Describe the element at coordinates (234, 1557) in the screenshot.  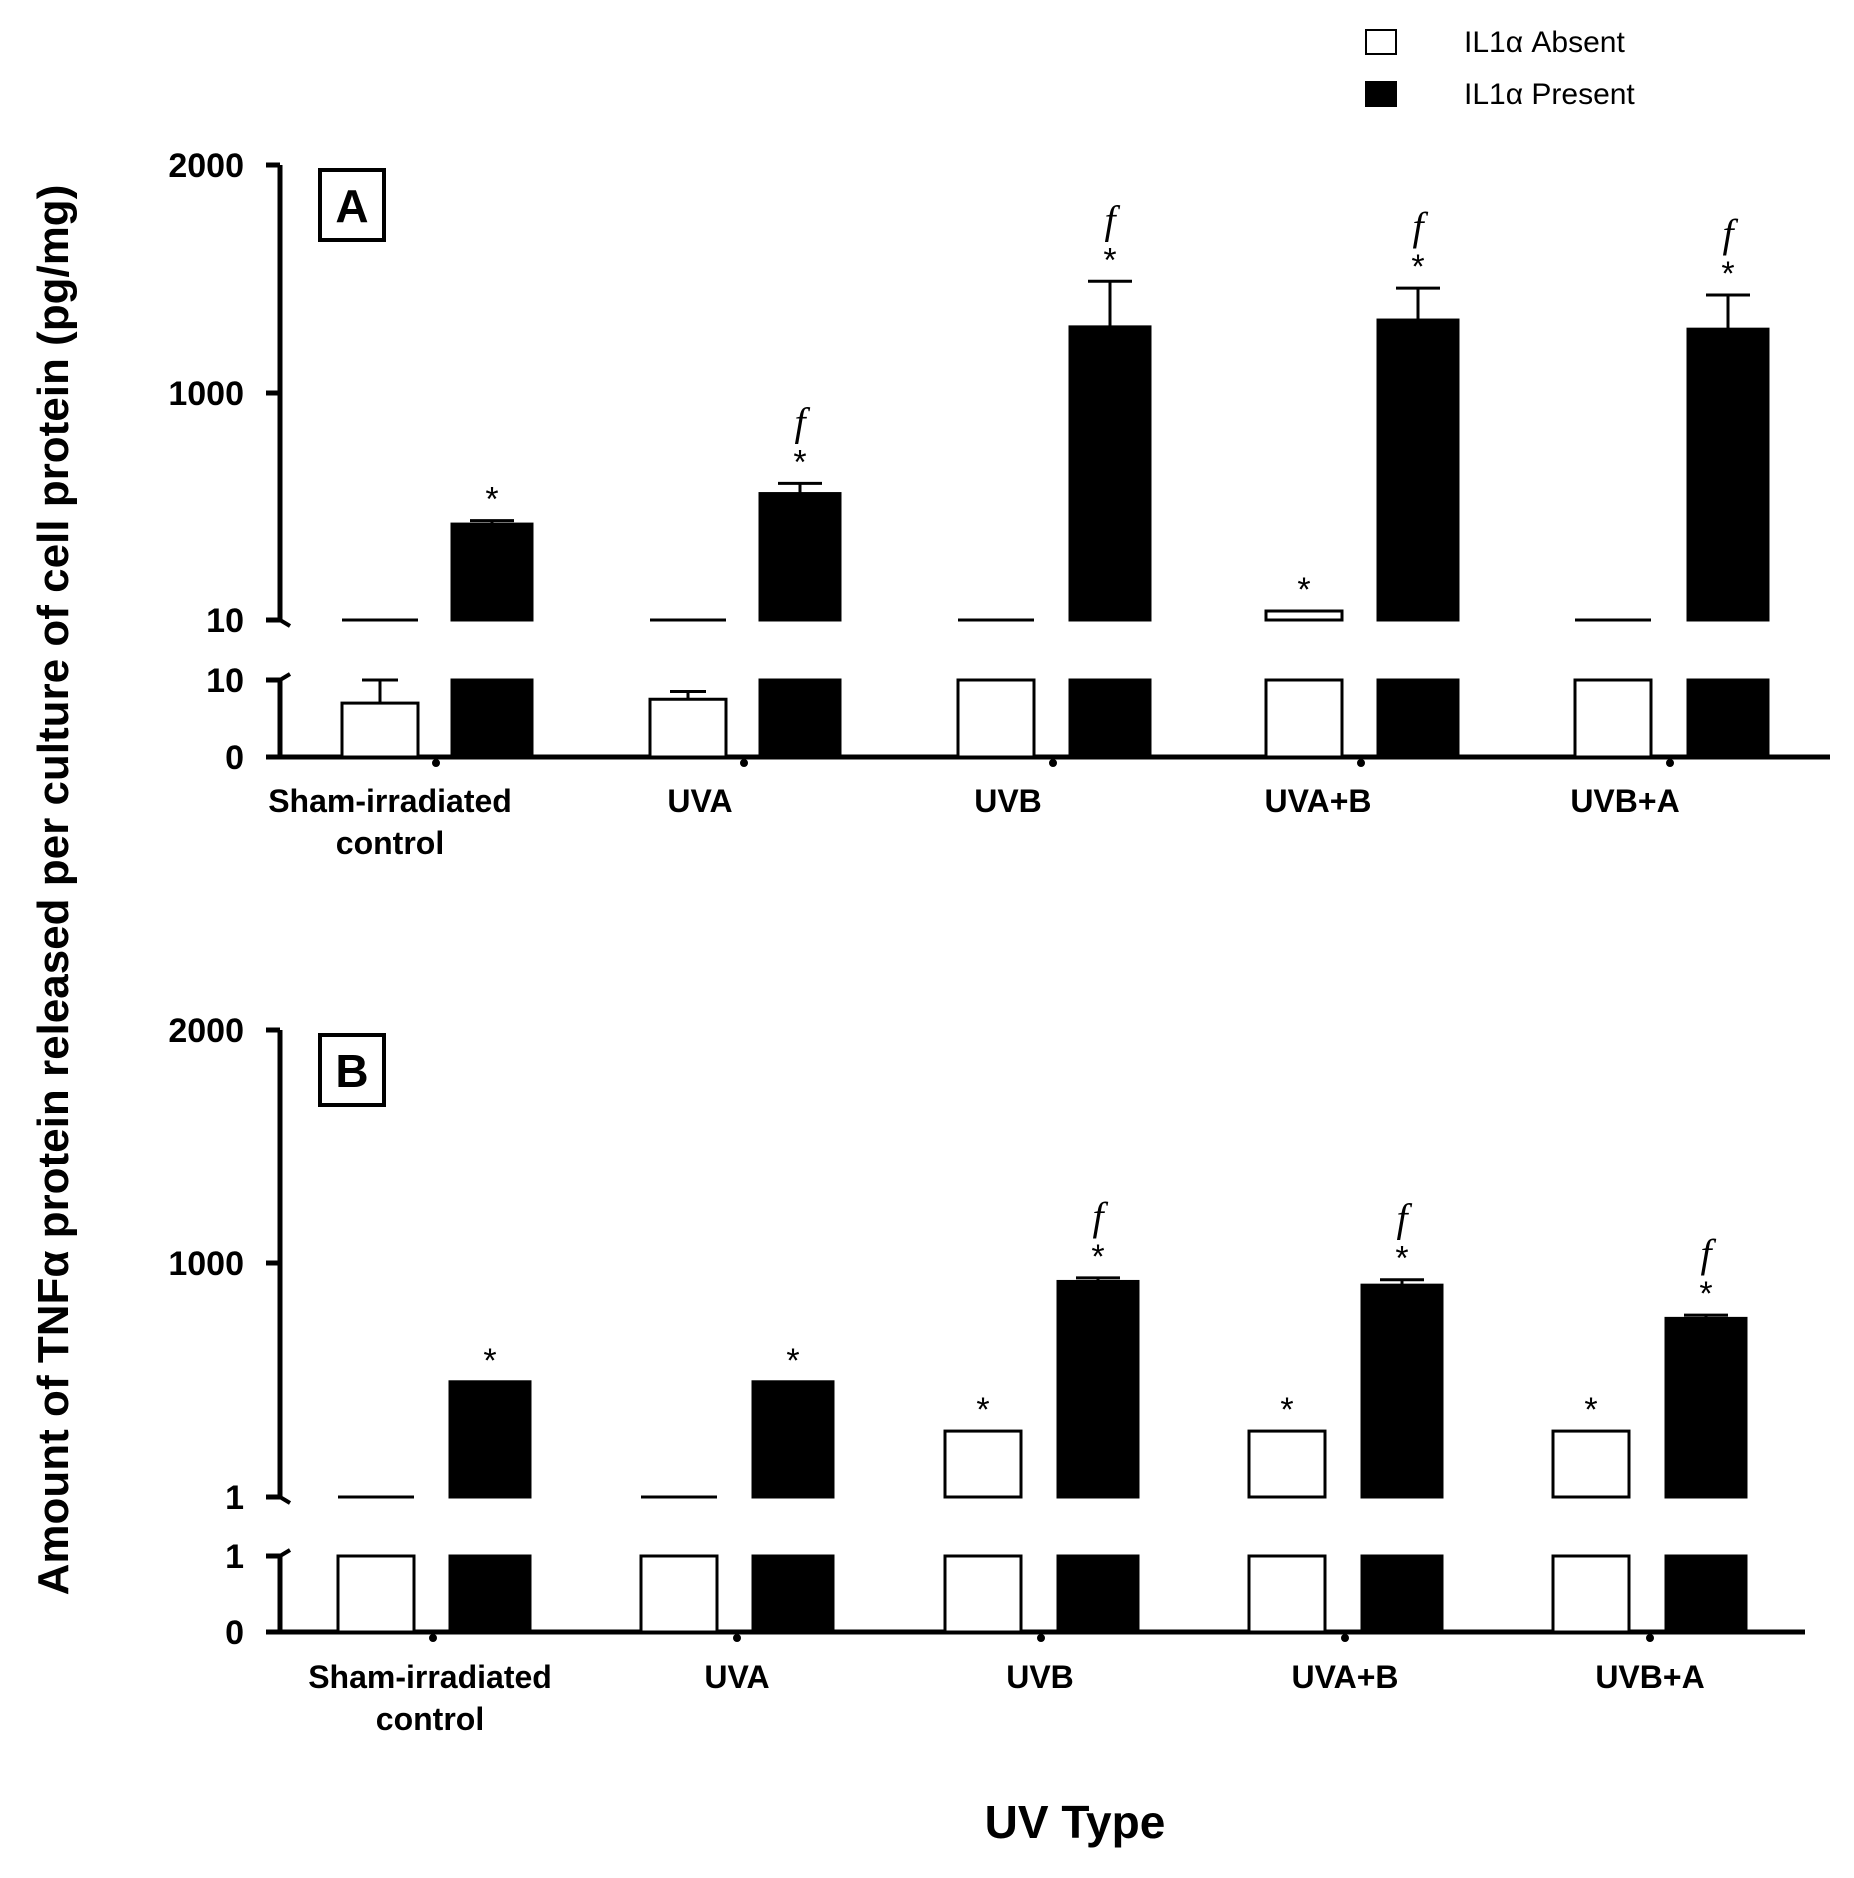
I see `y-tick-label-lower: 1` at that location.